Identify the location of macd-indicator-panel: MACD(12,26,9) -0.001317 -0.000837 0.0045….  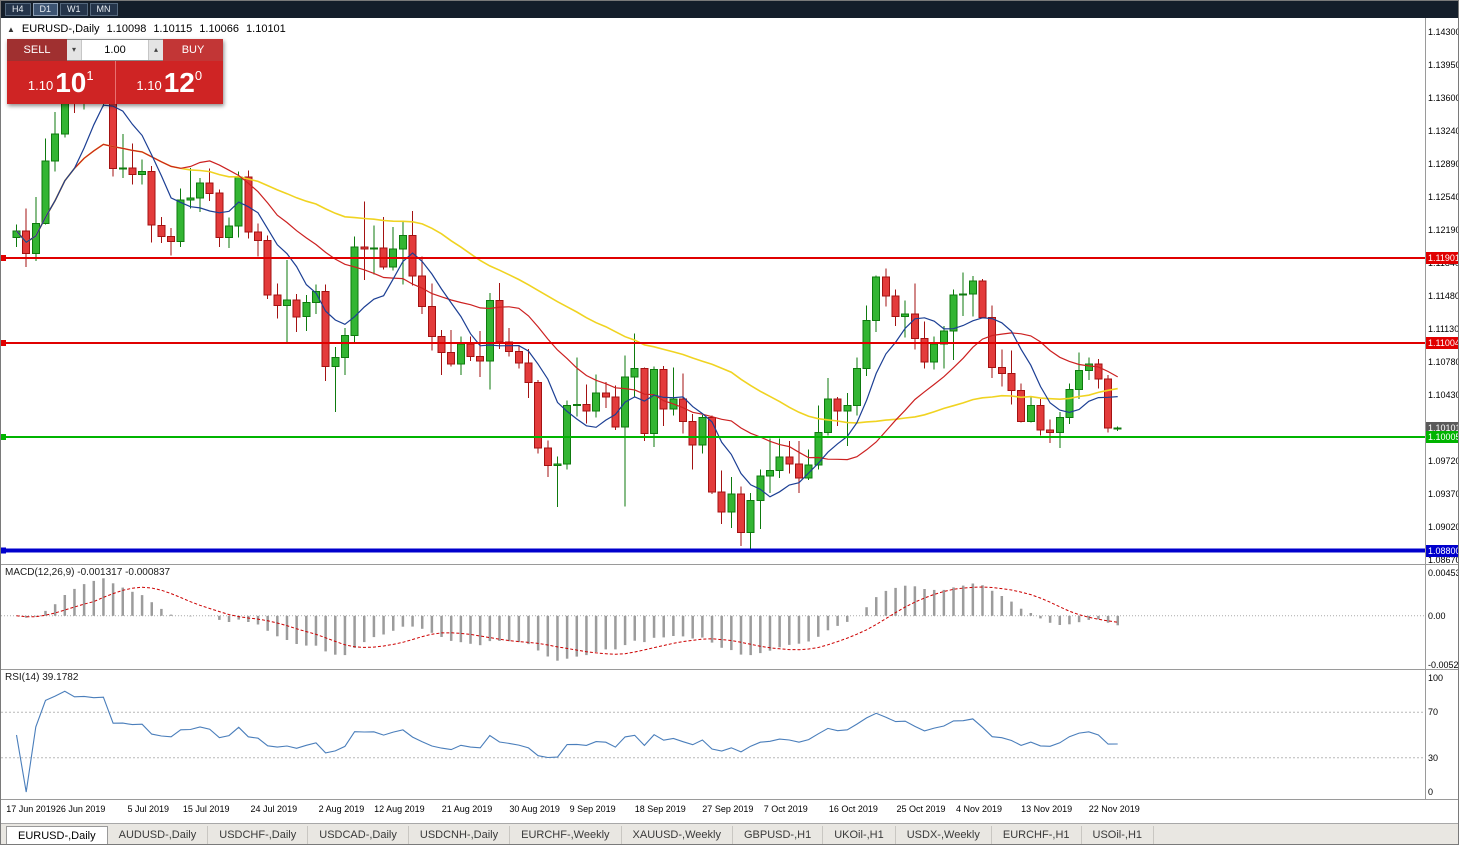
(730, 617).